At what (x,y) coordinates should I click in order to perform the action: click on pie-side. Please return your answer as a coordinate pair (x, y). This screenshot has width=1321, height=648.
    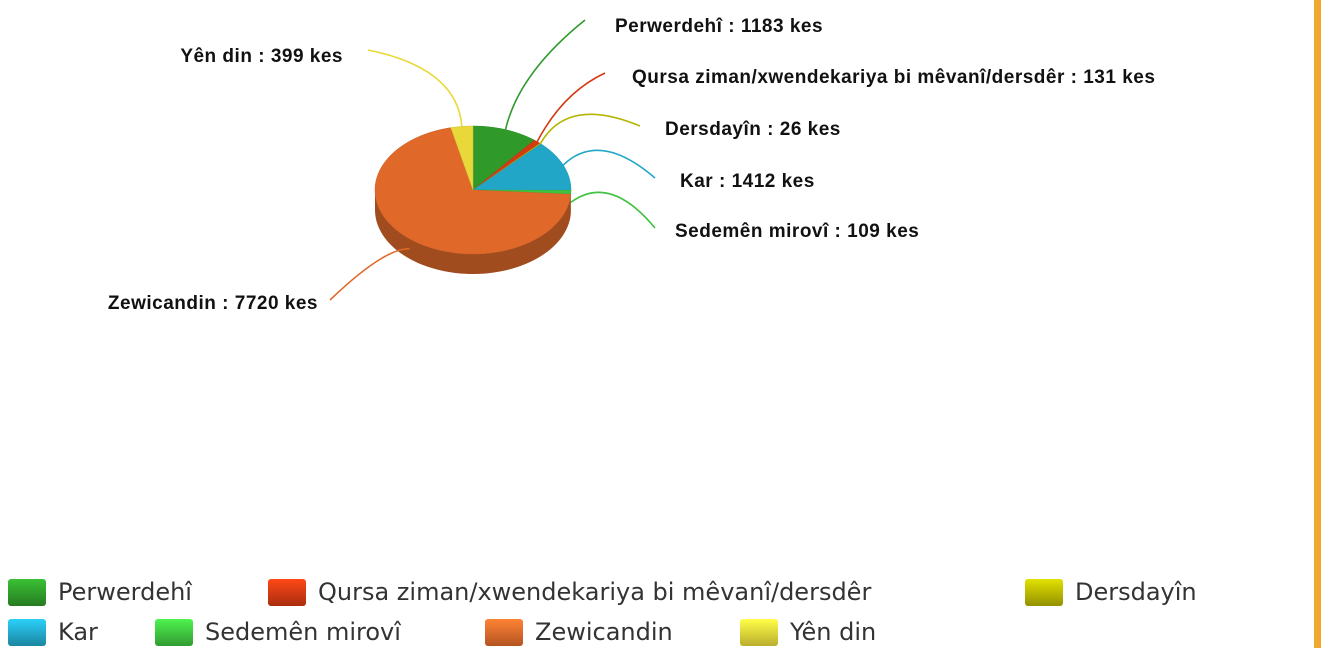
    Looking at the image, I should click on (473, 232).